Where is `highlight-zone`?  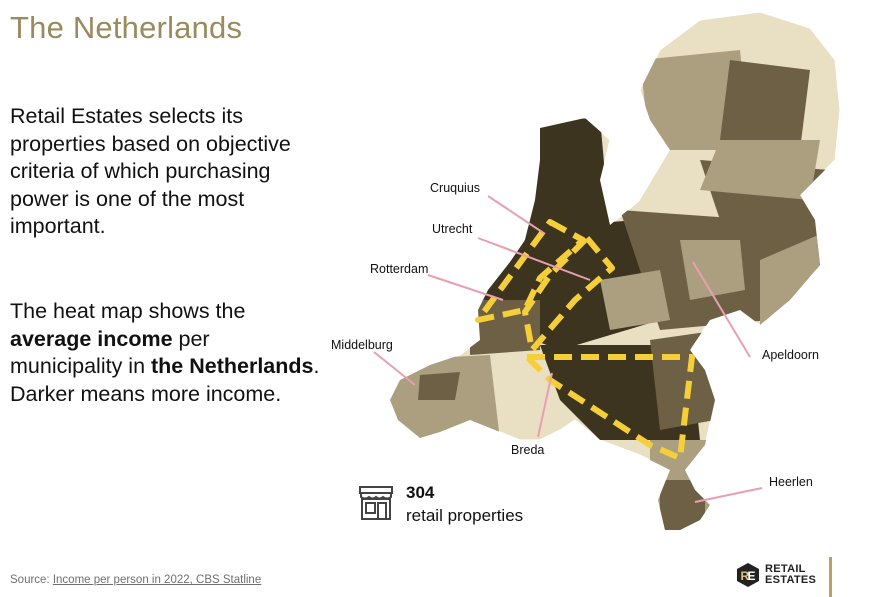 highlight-zone is located at coordinates (585, 340).